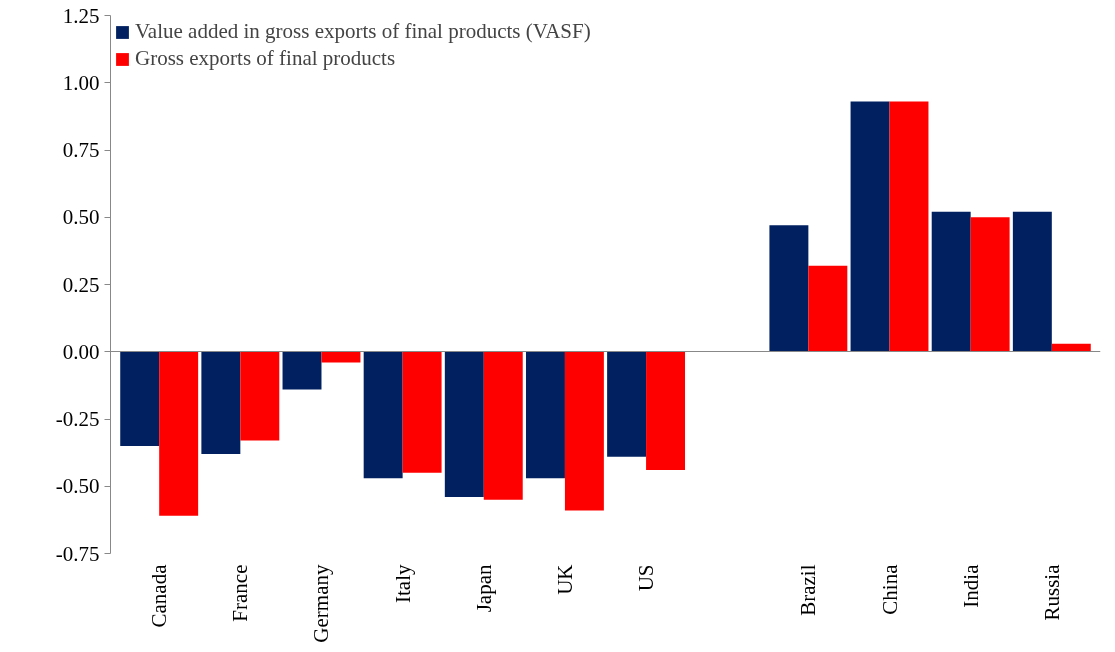 The width and height of the screenshot is (1115, 652). Describe the element at coordinates (81, 217) in the screenshot. I see `y-tick-label: 0.50` at that location.